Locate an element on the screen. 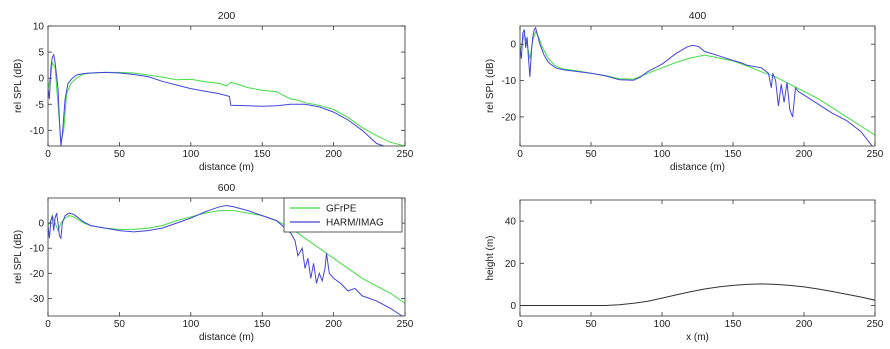 The width and height of the screenshot is (890, 349). legend: GFrPE HARM/IMAG is located at coordinates (343, 215).